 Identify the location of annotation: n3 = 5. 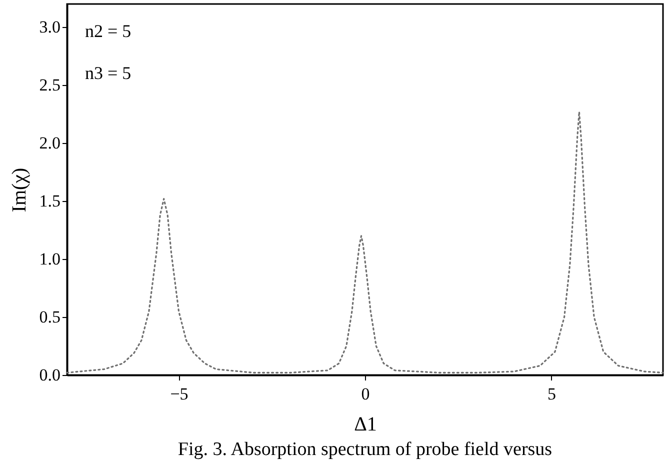
(108, 73).